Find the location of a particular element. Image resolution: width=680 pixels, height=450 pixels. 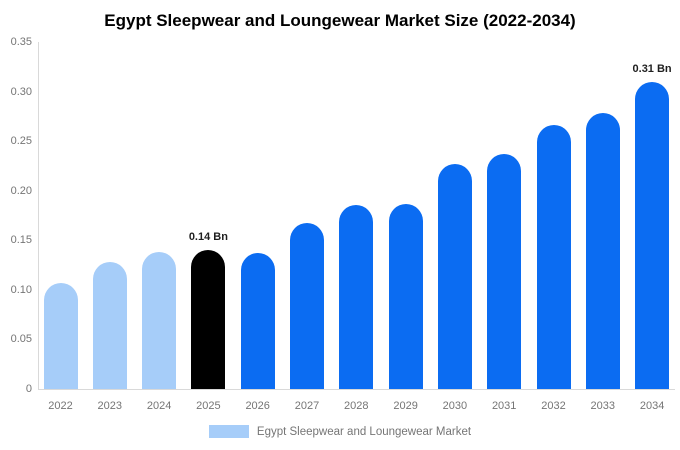

bar-2029 is located at coordinates (405, 296).